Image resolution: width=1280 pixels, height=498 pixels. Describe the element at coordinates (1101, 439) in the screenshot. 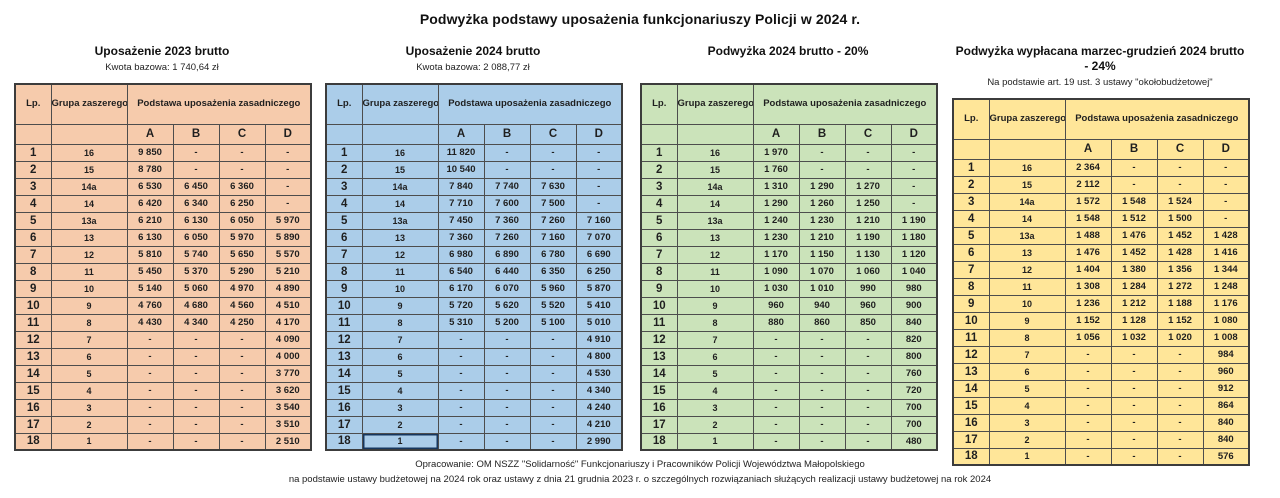

I see `table-row: 17 2- - -840` at that location.